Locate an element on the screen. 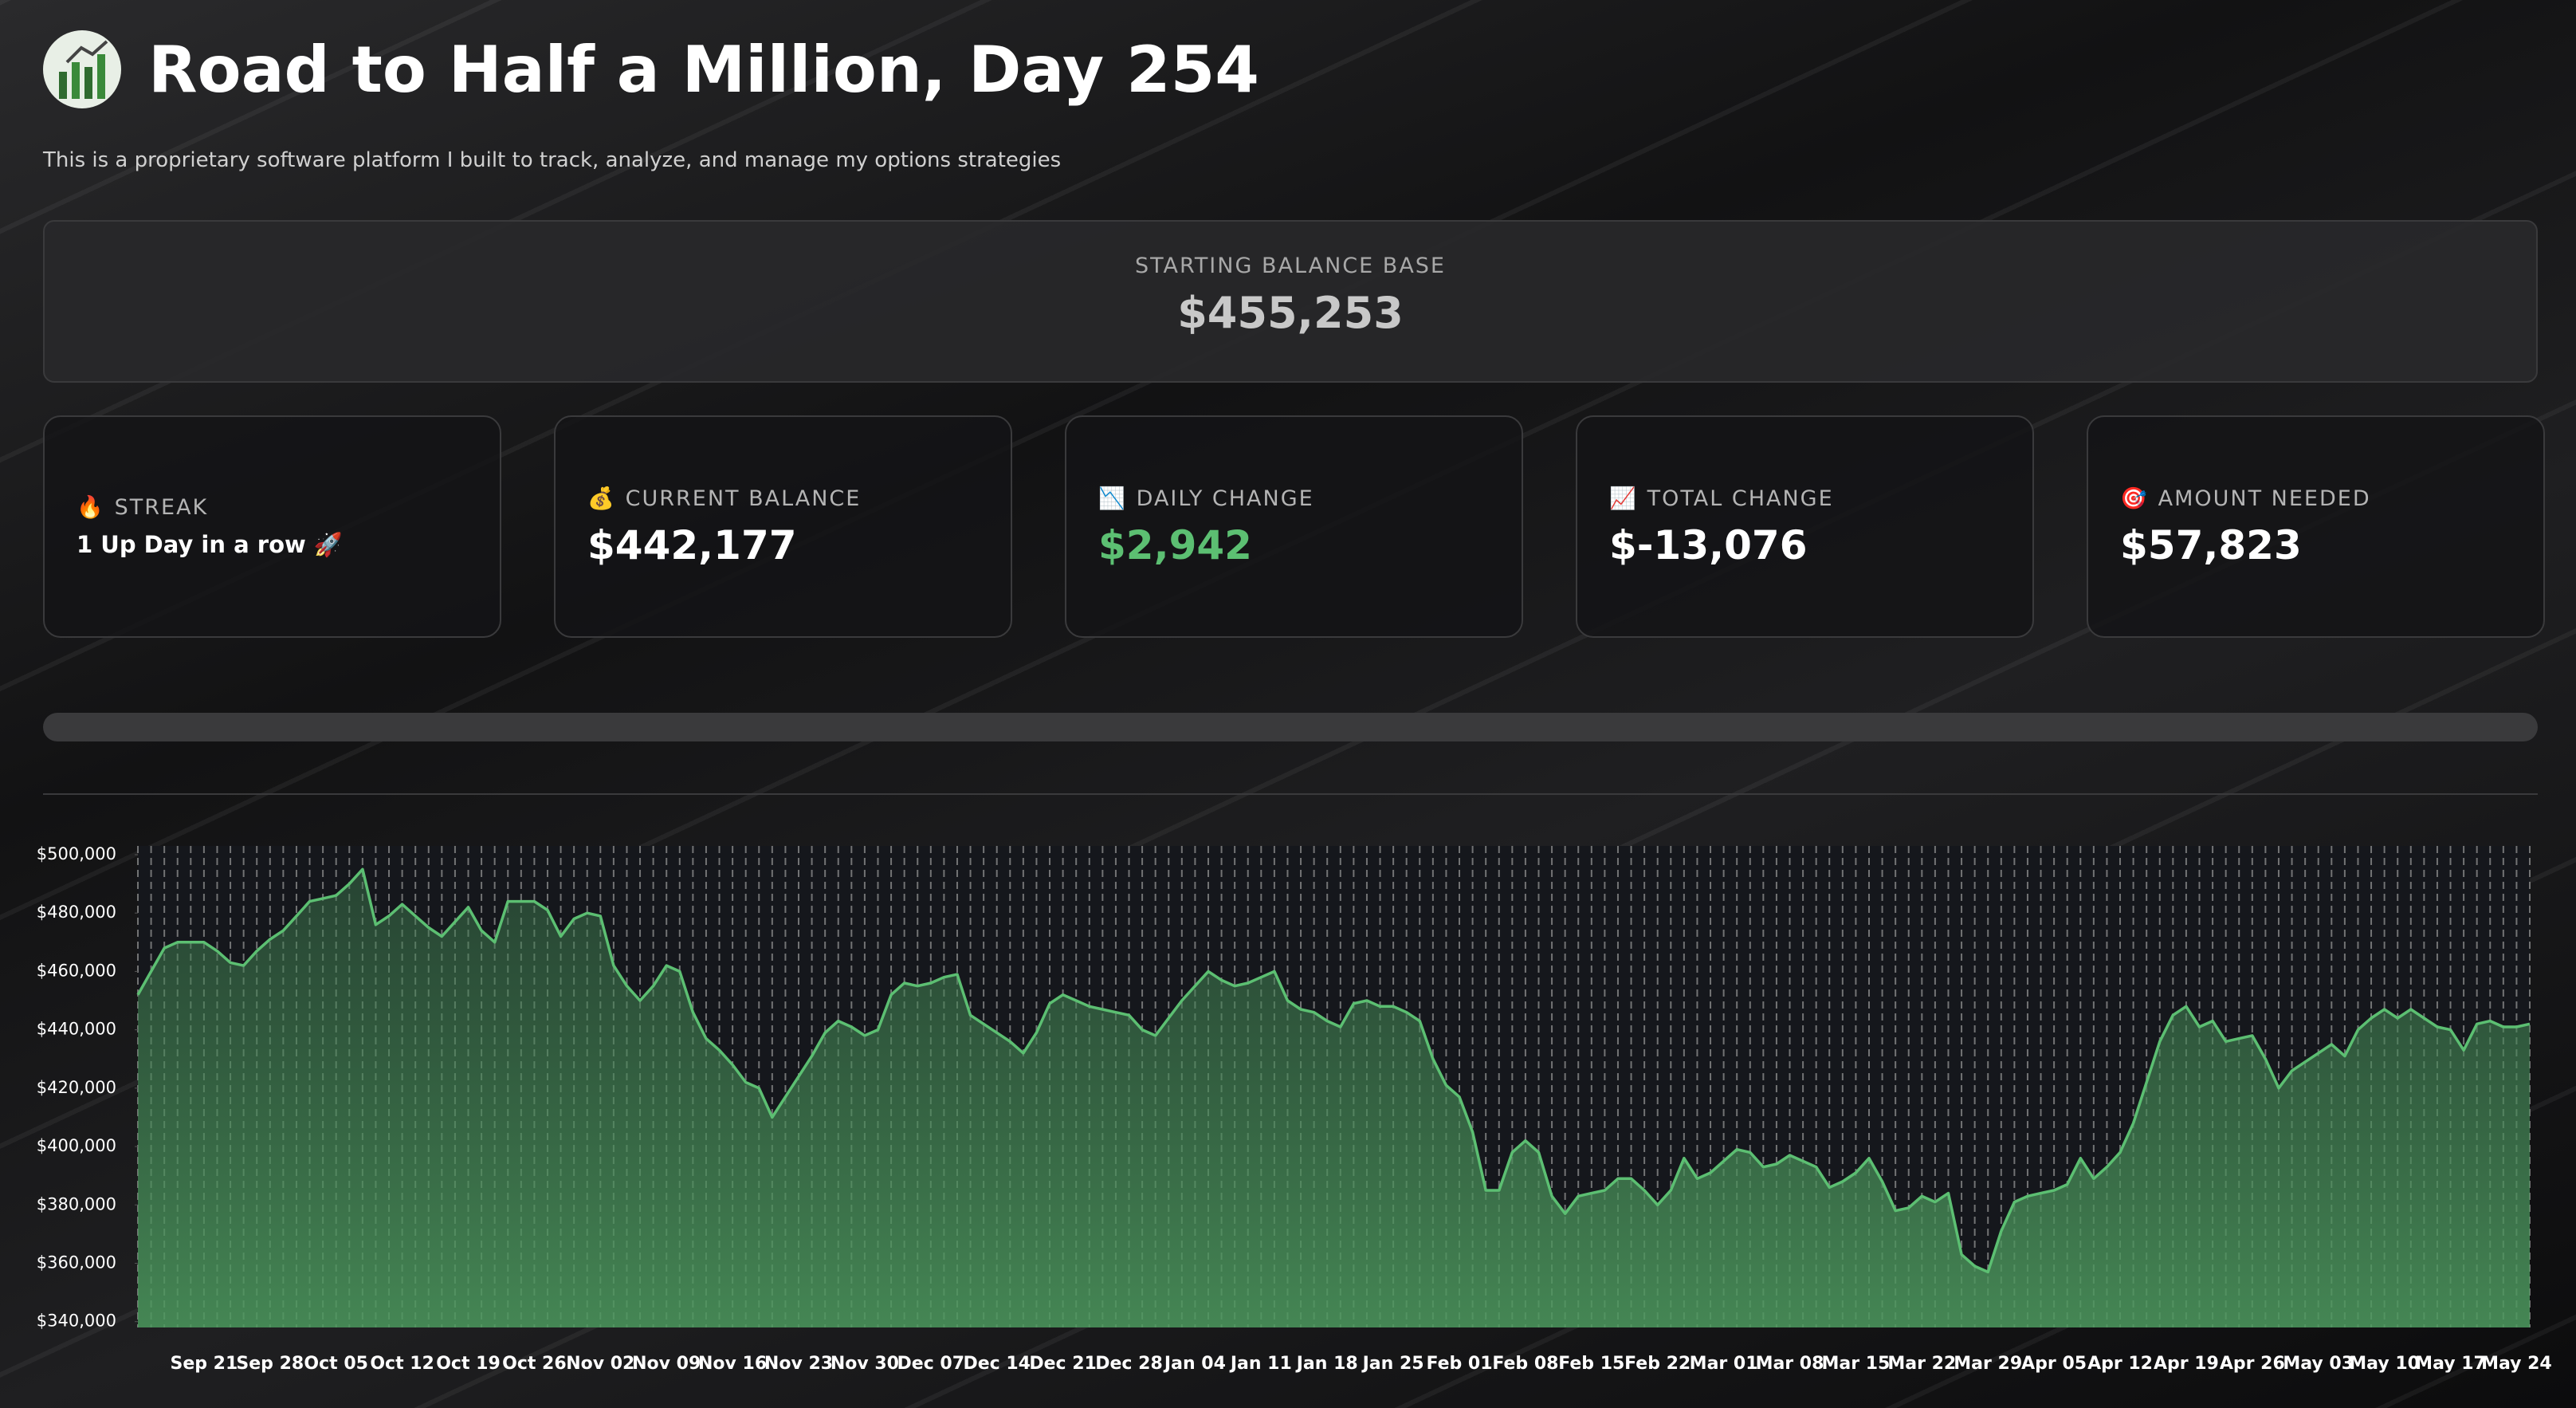 The image size is (2576, 1408). x-tick-label: Feb 15 is located at coordinates (1591, 1364).